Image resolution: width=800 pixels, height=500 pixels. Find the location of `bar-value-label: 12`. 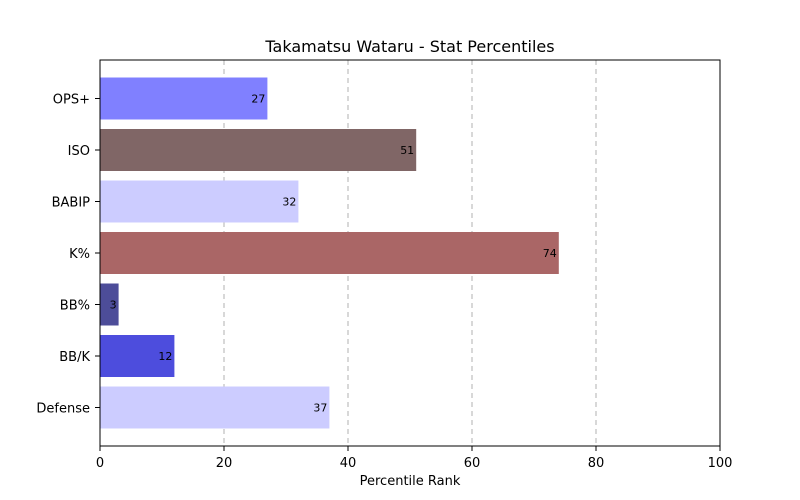

bar-value-label: 12 is located at coordinates (165, 356).